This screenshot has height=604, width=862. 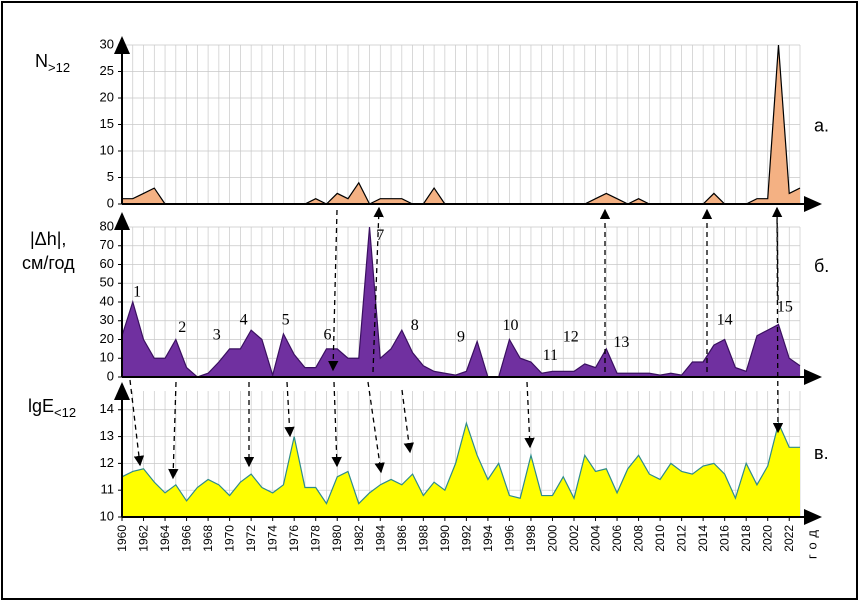 I want to click on x-axis-label: год, so click(x=812, y=542).